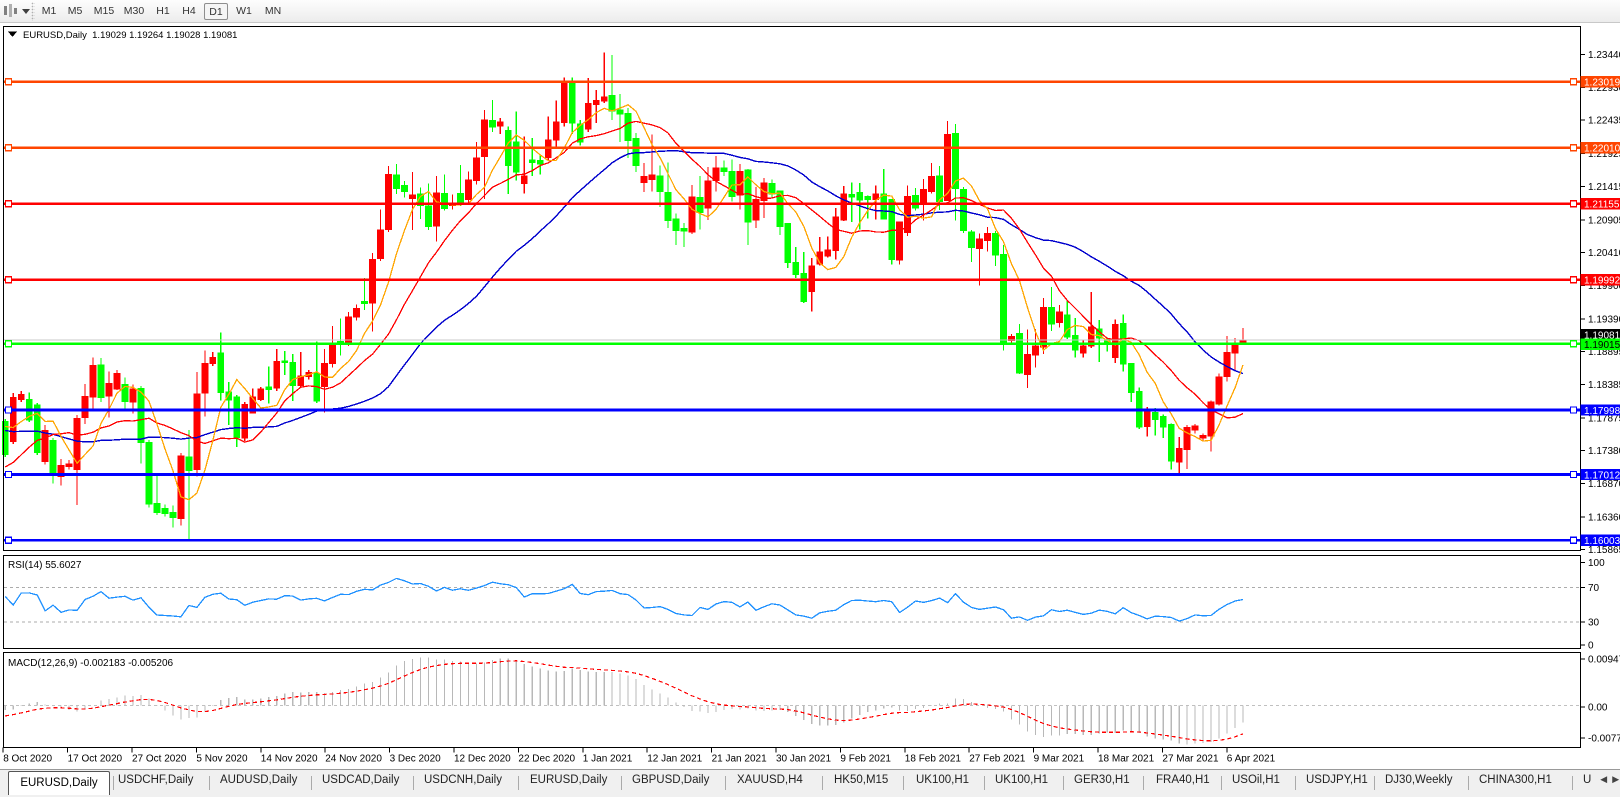 This screenshot has width=1620, height=797. What do you see at coordinates (1604, 88) in the screenshot?
I see `svg-text: 1.22930` at bounding box center [1604, 88].